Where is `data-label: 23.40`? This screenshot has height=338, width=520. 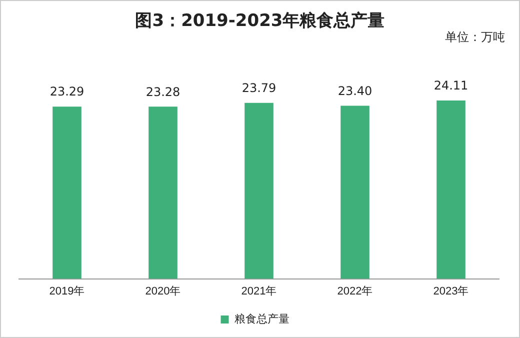
data-label: 23.40 is located at coordinates (355, 91).